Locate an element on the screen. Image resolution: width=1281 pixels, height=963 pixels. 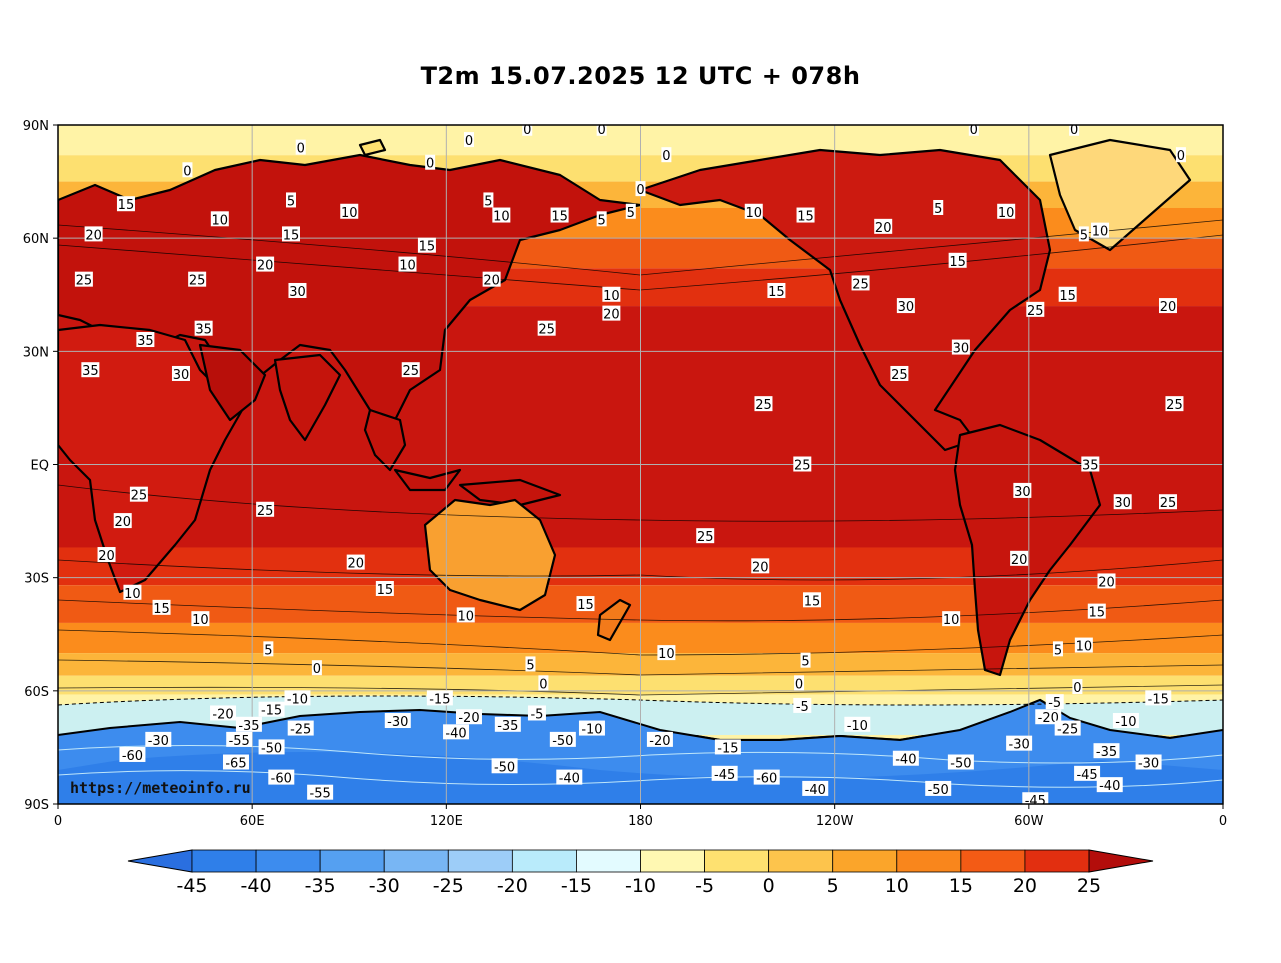
contour-label-text: -35 is located at coordinates (1106, 752).